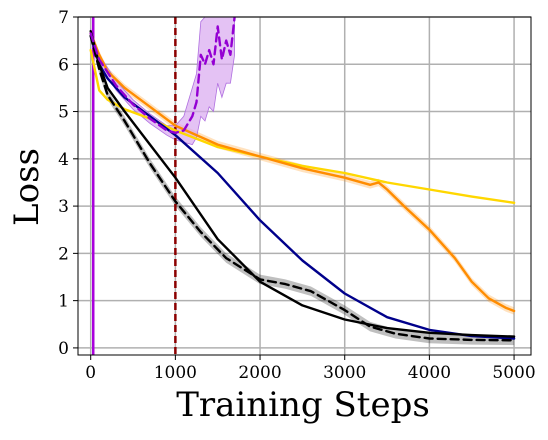 This screenshot has width=548, height=440. What do you see at coordinates (63, 302) in the screenshot?
I see `y-tick-label: 1` at bounding box center [63, 302].